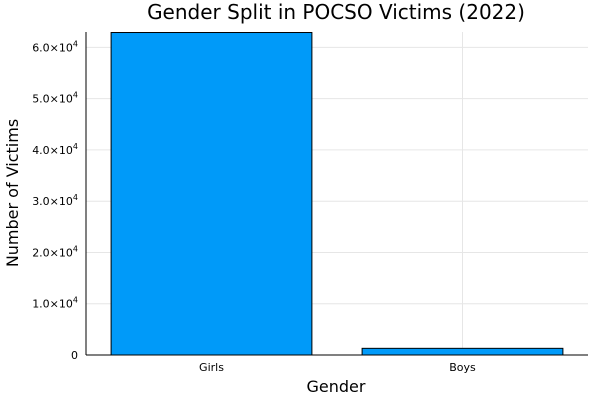 This screenshot has height=400, width=600. Describe the element at coordinates (462, 351) in the screenshot. I see `bar-boys` at that location.